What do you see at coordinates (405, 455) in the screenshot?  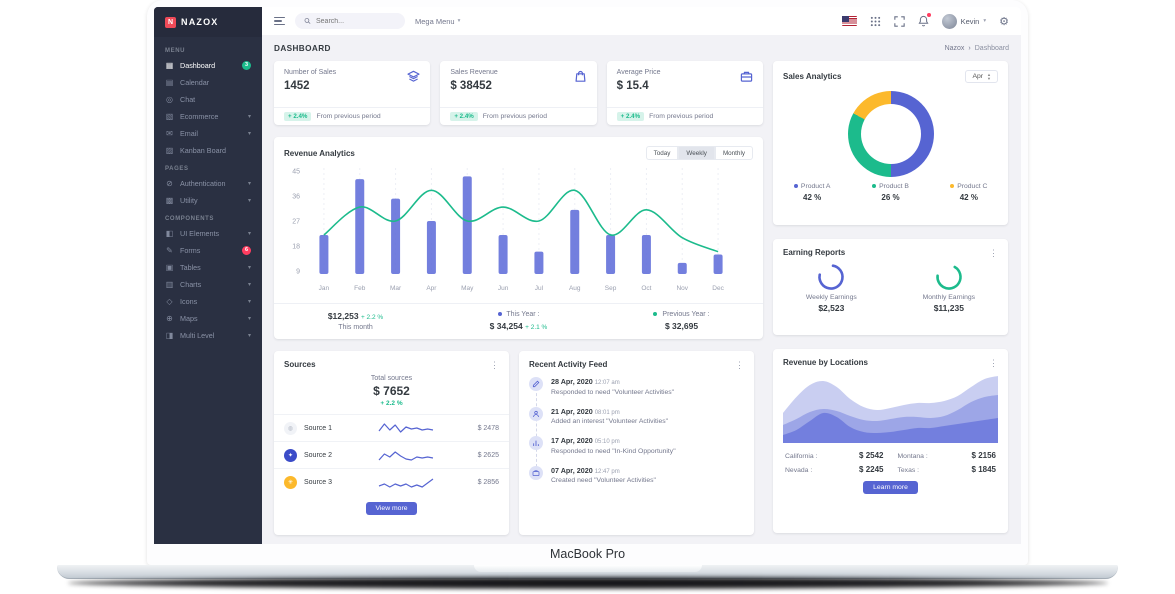 I see `source-sparkline` at bounding box center [405, 455].